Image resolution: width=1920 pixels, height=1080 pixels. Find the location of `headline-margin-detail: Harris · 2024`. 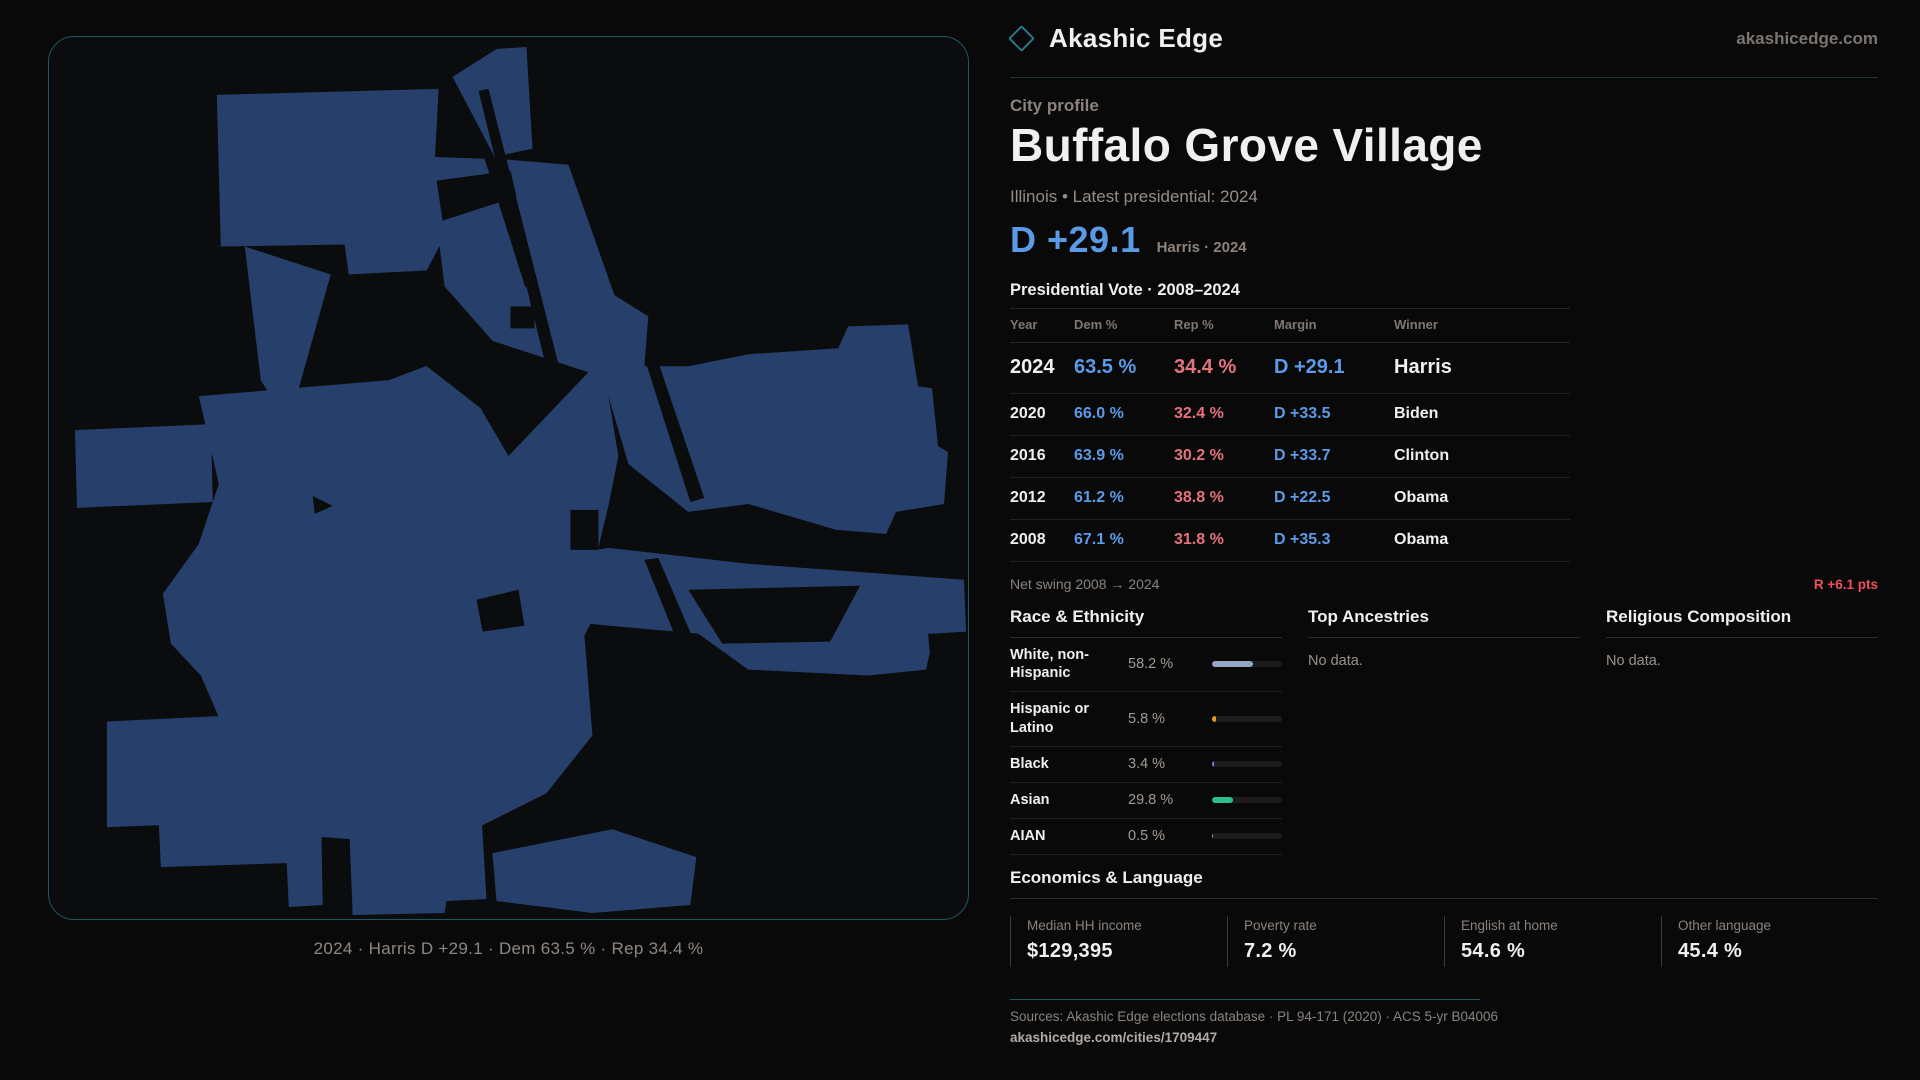

headline-margin-detail: Harris · 2024 is located at coordinates (1201, 247).